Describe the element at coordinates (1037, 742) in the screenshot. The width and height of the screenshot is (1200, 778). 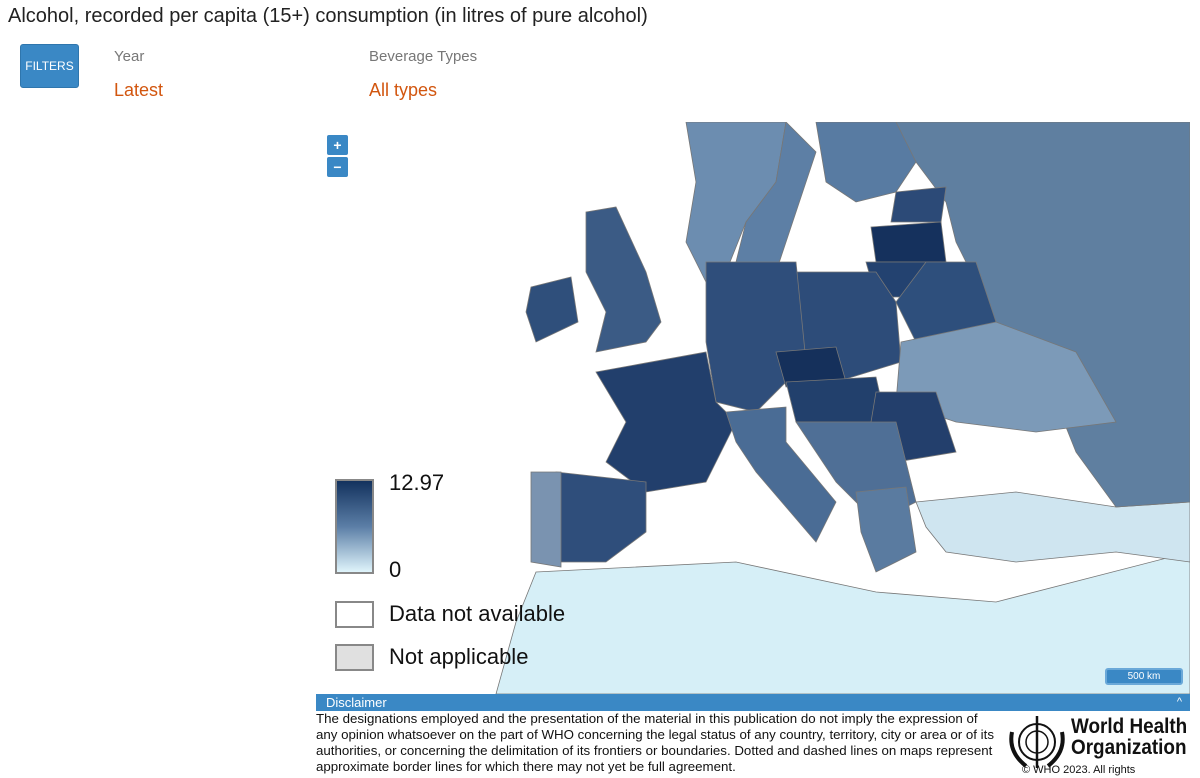
I see `who-emblem-icon` at that location.